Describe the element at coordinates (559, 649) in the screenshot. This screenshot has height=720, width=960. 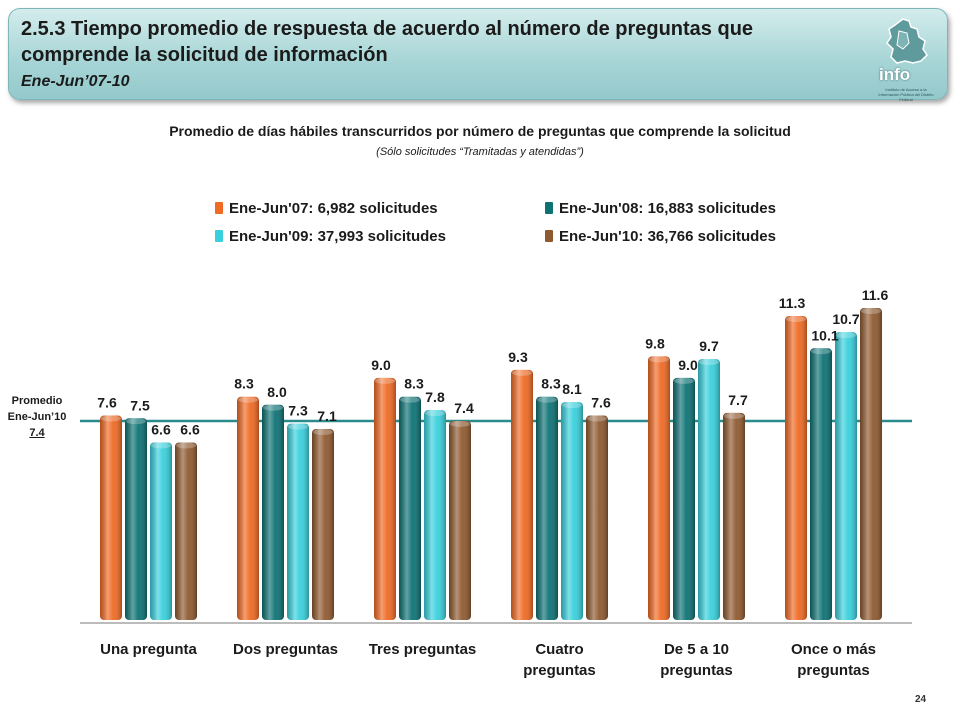
I see `category-label: Cuatro` at that location.